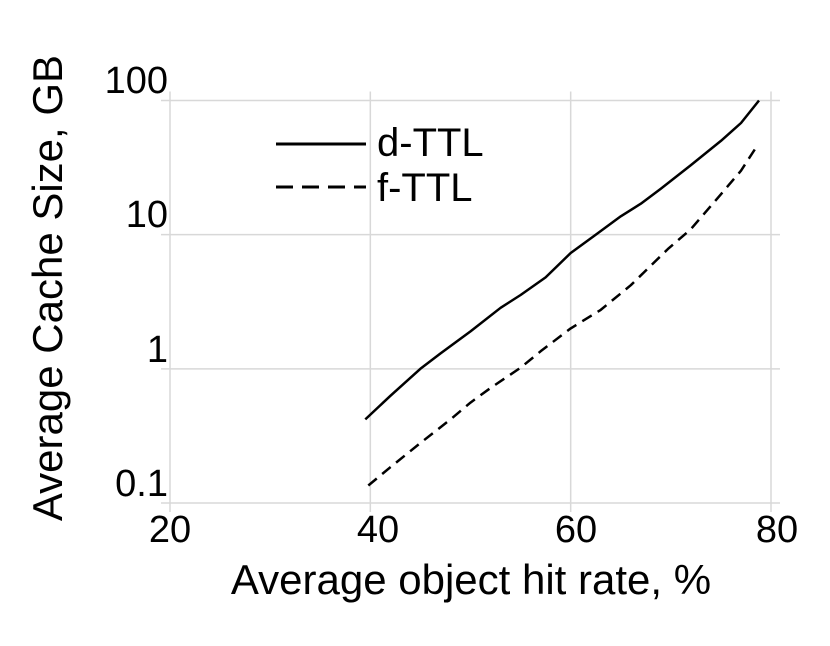 The height and width of the screenshot is (646, 830). I want to click on y-tick-label-100: 100, so click(136, 81).